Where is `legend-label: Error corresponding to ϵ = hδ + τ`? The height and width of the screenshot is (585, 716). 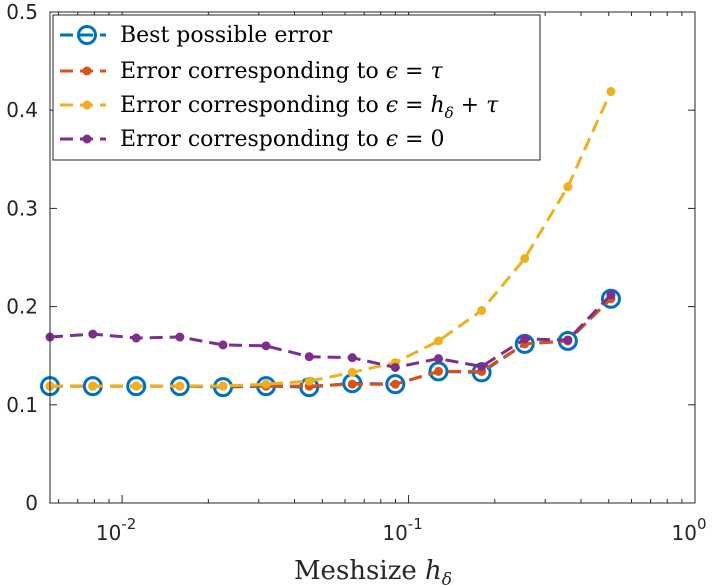 legend-label: Error corresponding to ϵ = hδ + τ is located at coordinates (309, 107).